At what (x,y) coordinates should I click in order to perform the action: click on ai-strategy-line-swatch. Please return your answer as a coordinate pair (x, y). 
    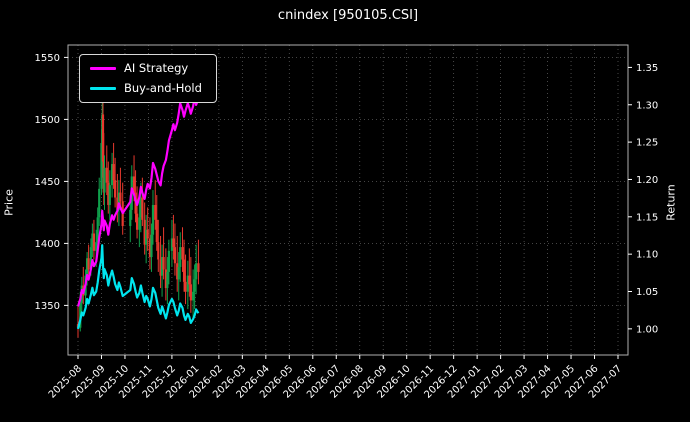
    Looking at the image, I should click on (103, 69).